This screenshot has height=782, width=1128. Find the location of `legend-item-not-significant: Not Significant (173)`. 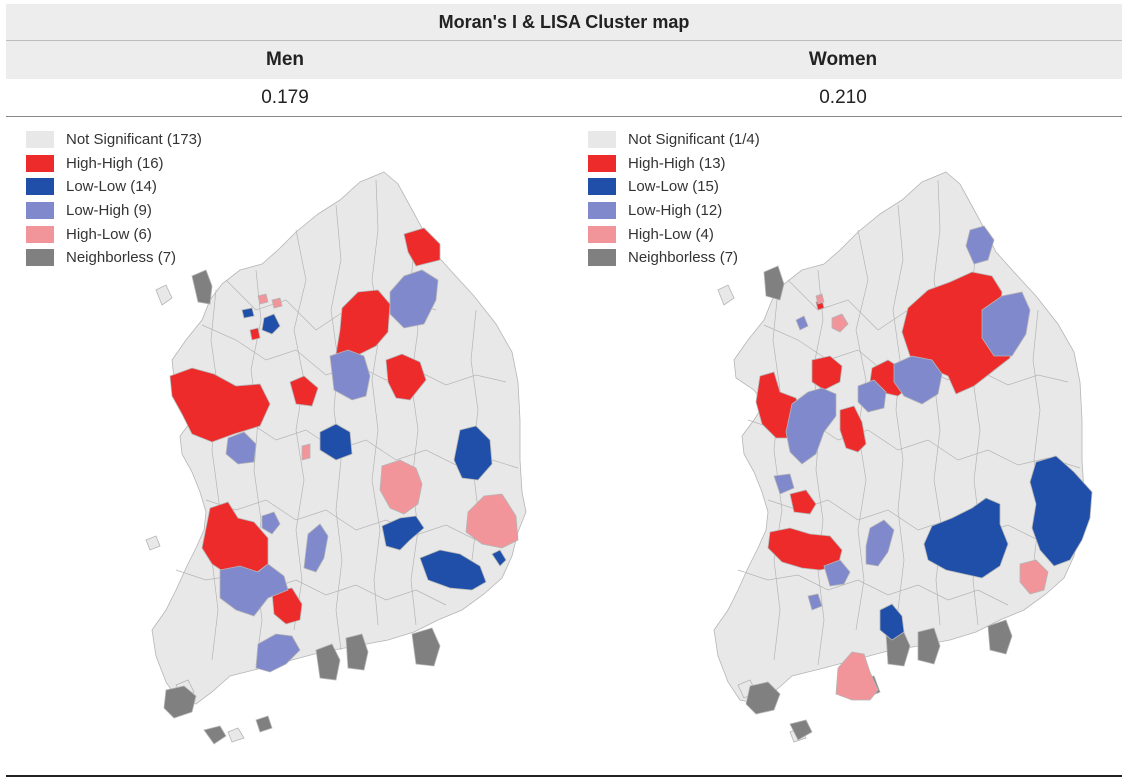

legend-item-not-significant: Not Significant (173) is located at coordinates (114, 140).